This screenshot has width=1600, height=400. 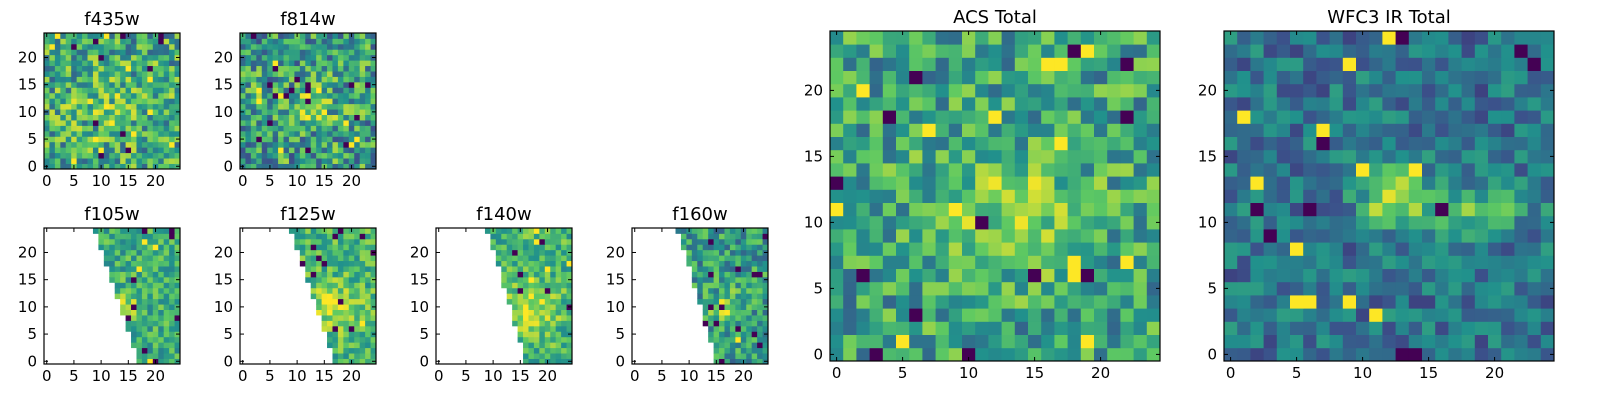 What do you see at coordinates (32, 334) in the screenshot?
I see `y-tick-label: 5` at bounding box center [32, 334].